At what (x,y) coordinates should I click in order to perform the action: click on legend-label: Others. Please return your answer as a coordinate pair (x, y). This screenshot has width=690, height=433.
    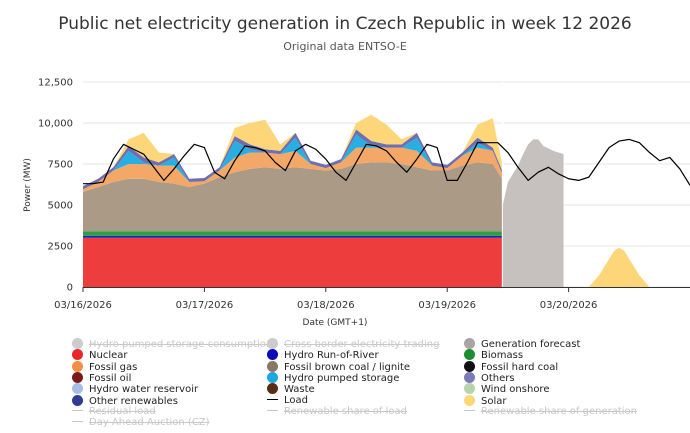
    Looking at the image, I should click on (498, 378).